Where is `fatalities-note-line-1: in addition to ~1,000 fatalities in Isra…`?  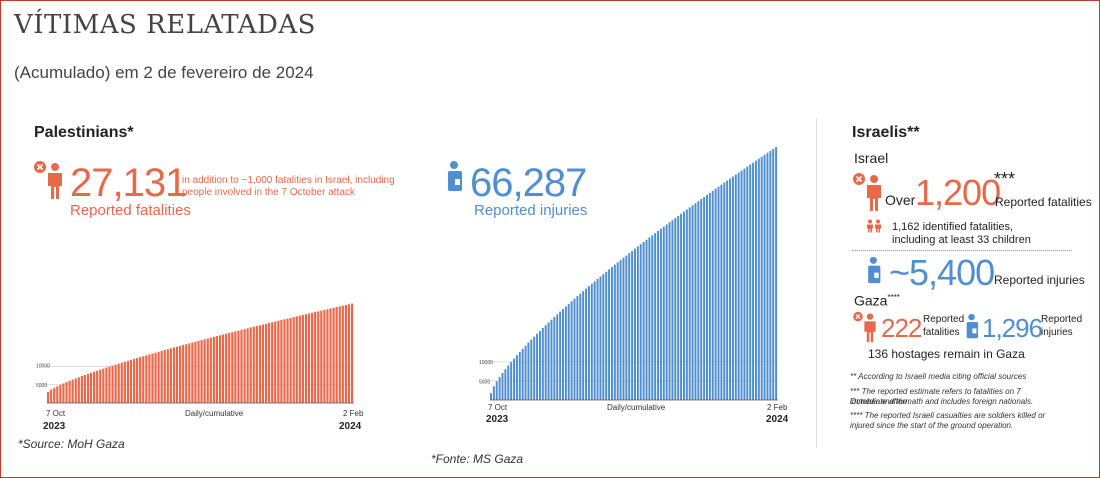 fatalities-note-line-1: in addition to ~1,000 fatalities in Isra… is located at coordinates (288, 180).